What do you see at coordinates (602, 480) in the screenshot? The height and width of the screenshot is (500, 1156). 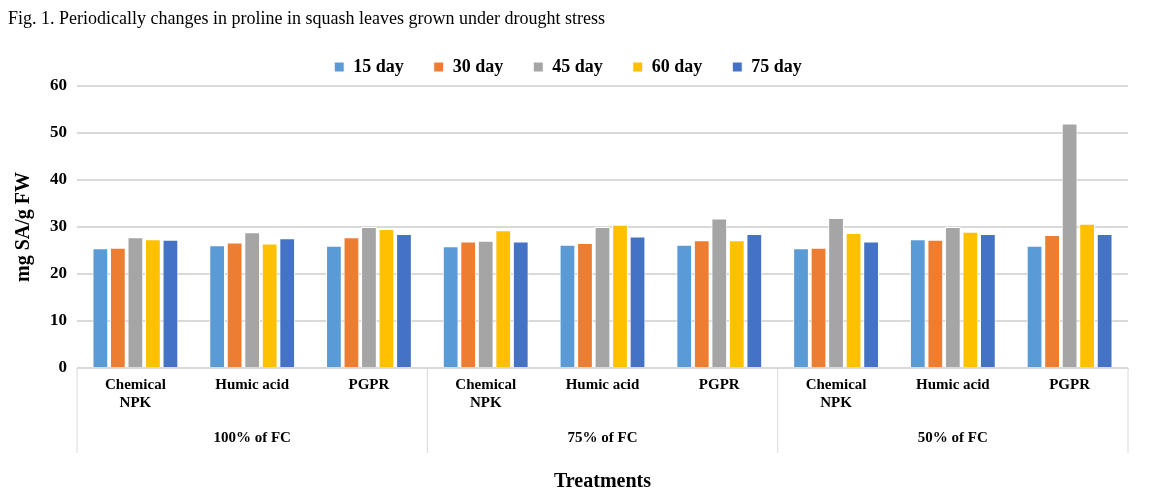 I see `x-axis-title: Treatments` at bounding box center [602, 480].